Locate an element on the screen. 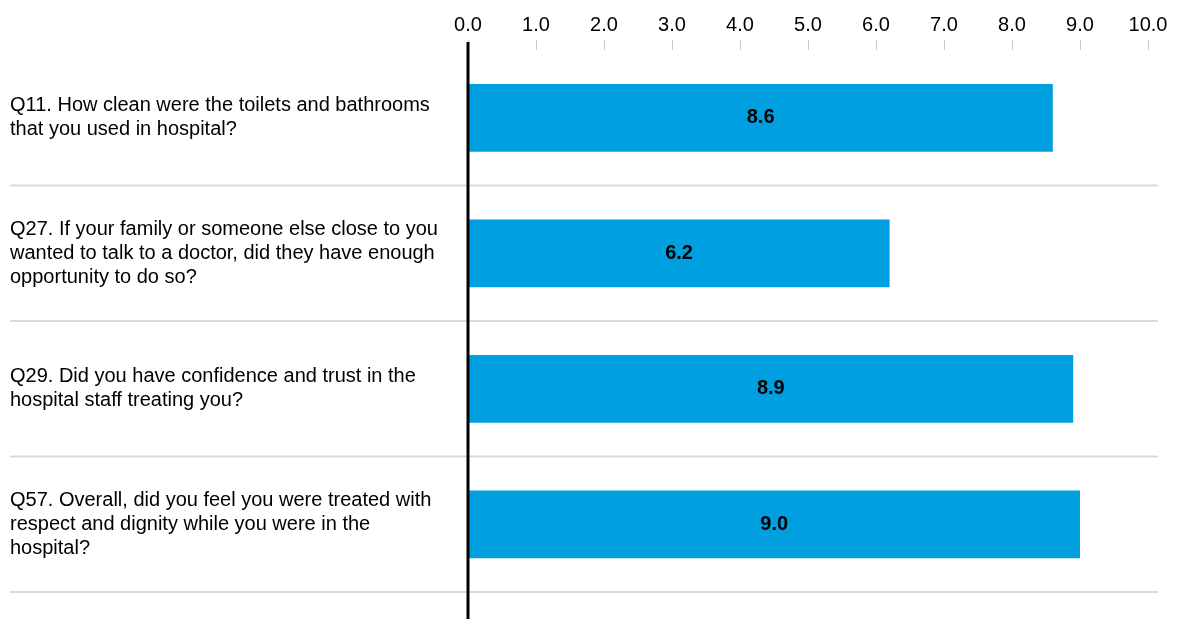 The image size is (1182, 619). y-tick-label: Q57. Overall, did you feel you were treated with respect and dignity while you were in the hospital? is located at coordinates (221, 522).